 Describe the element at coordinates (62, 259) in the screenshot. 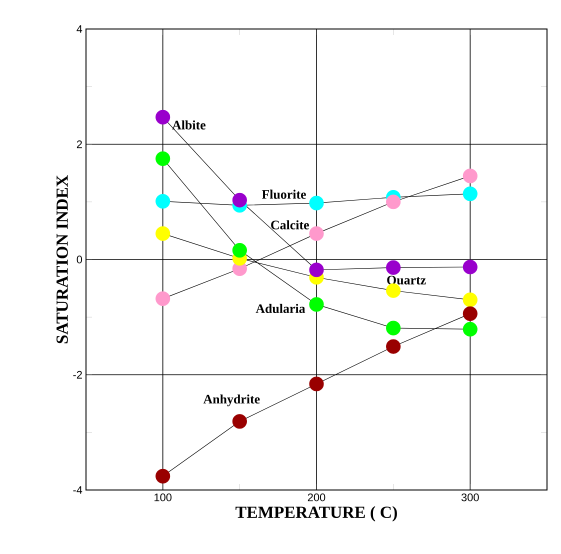

I see `y-axis-title: SATURATION INDEX` at that location.